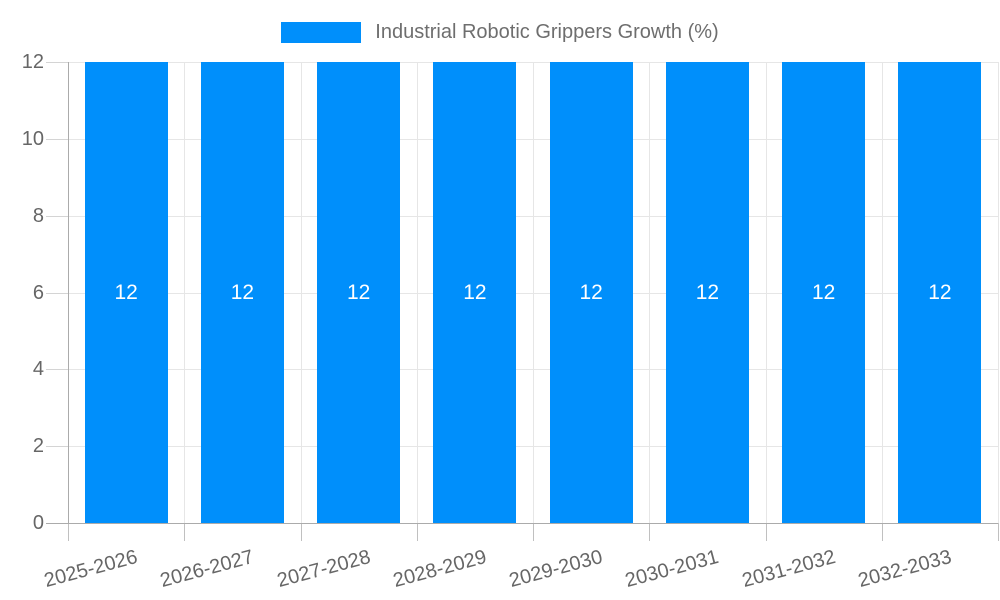 The image size is (1000, 600). I want to click on y-axis-label: 10, so click(32, 139).